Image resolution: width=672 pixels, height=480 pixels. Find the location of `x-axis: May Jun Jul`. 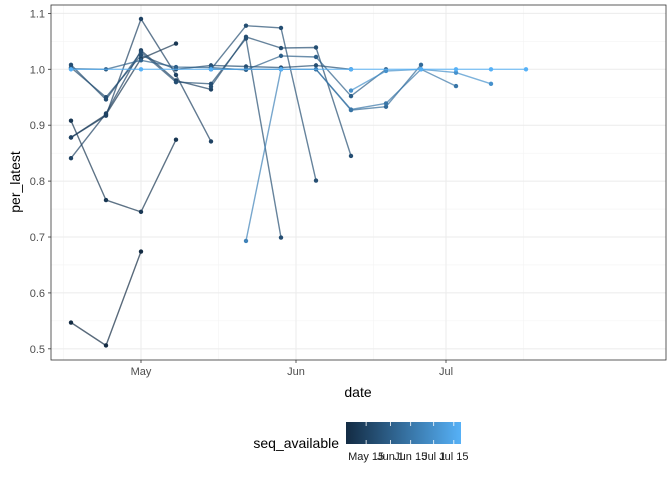

x-axis: May Jun Jul is located at coordinates (292, 369).